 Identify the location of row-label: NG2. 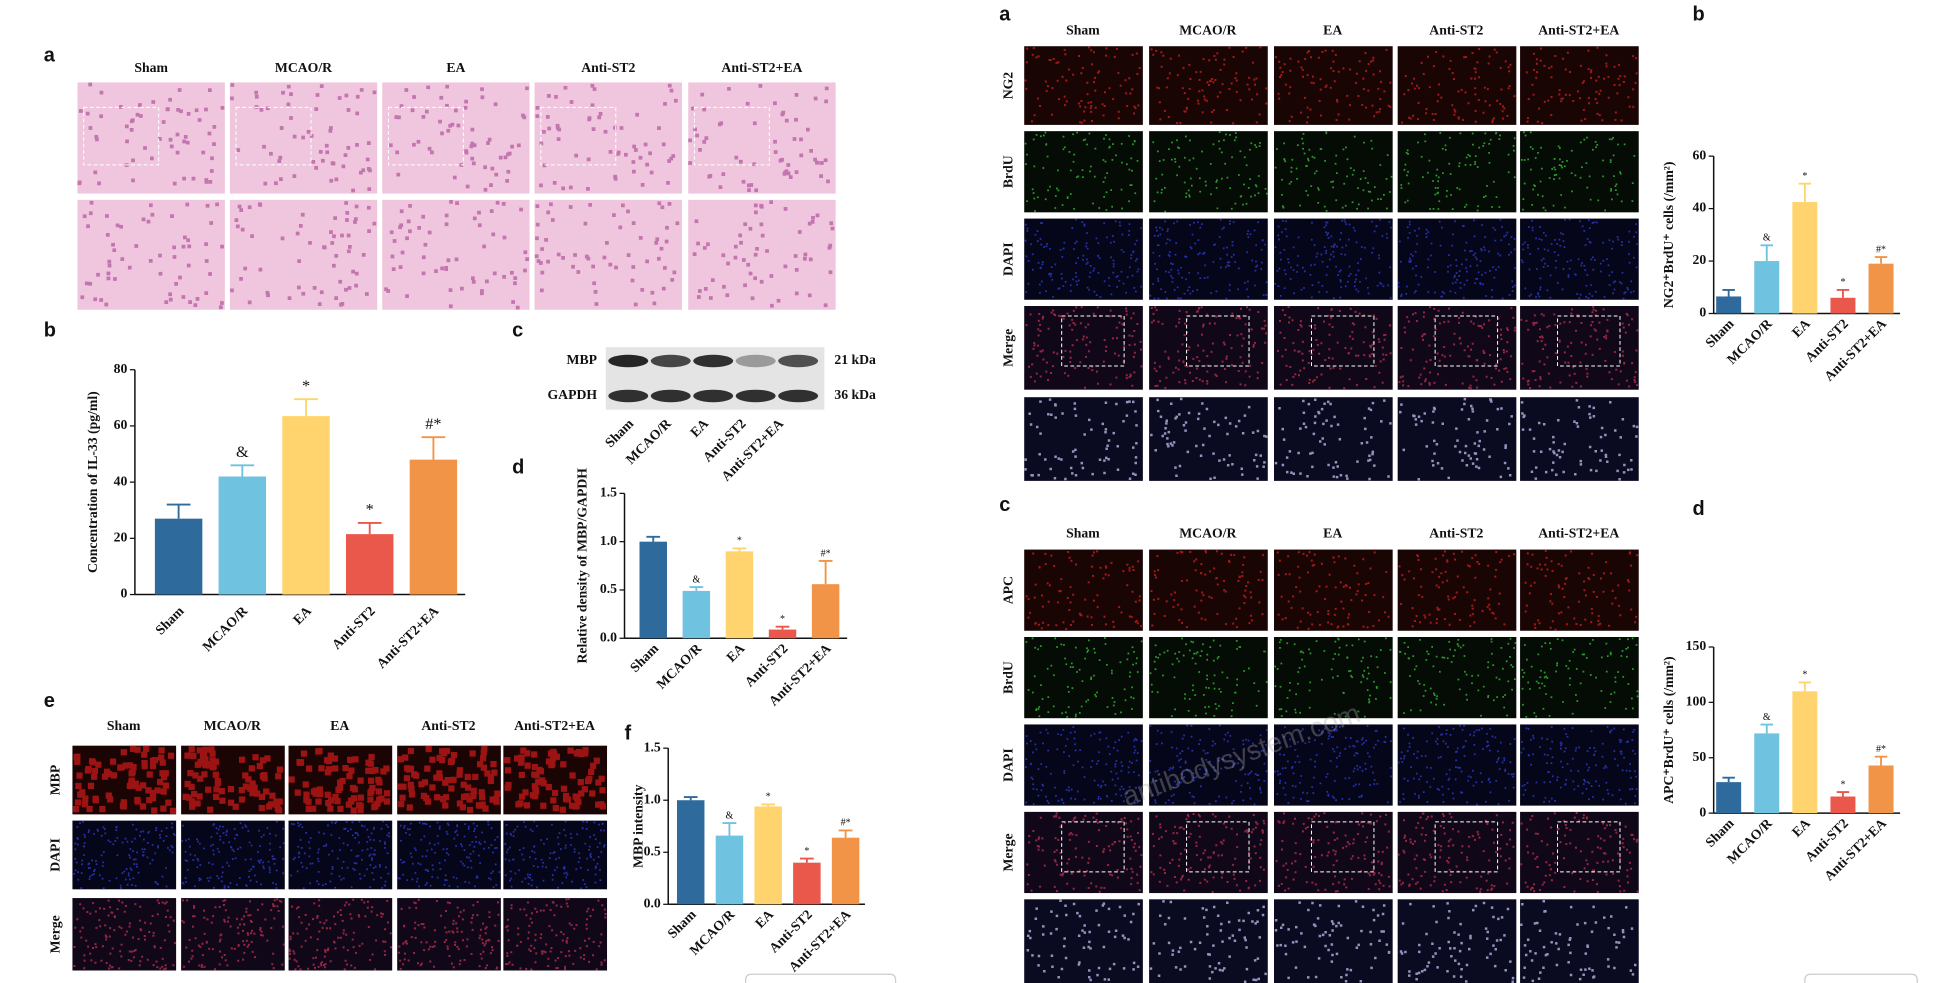
(1007, 86).